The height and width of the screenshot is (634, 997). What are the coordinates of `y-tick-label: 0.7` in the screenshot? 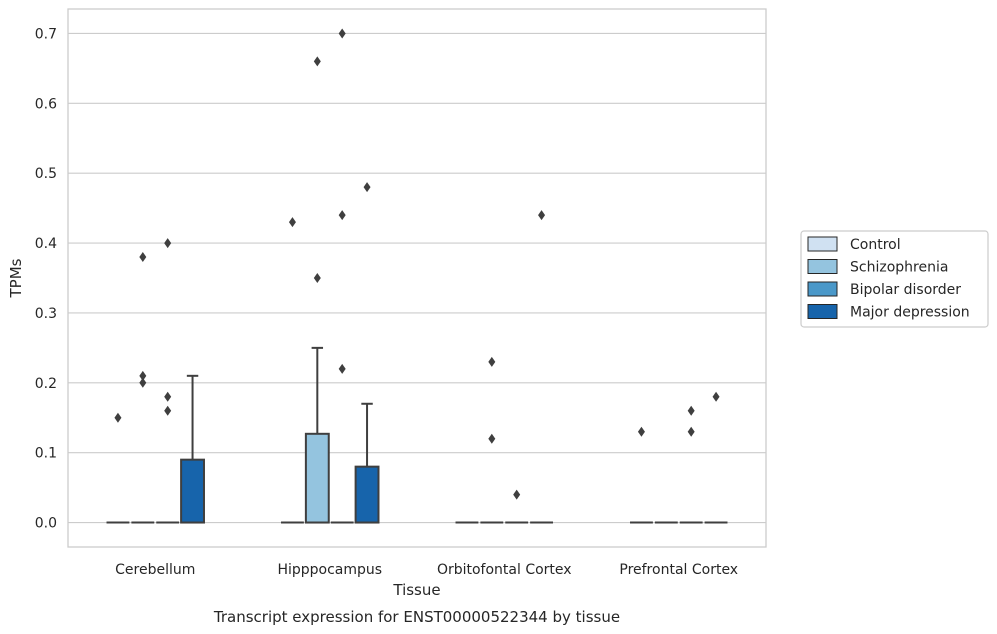 It's located at (46, 34).